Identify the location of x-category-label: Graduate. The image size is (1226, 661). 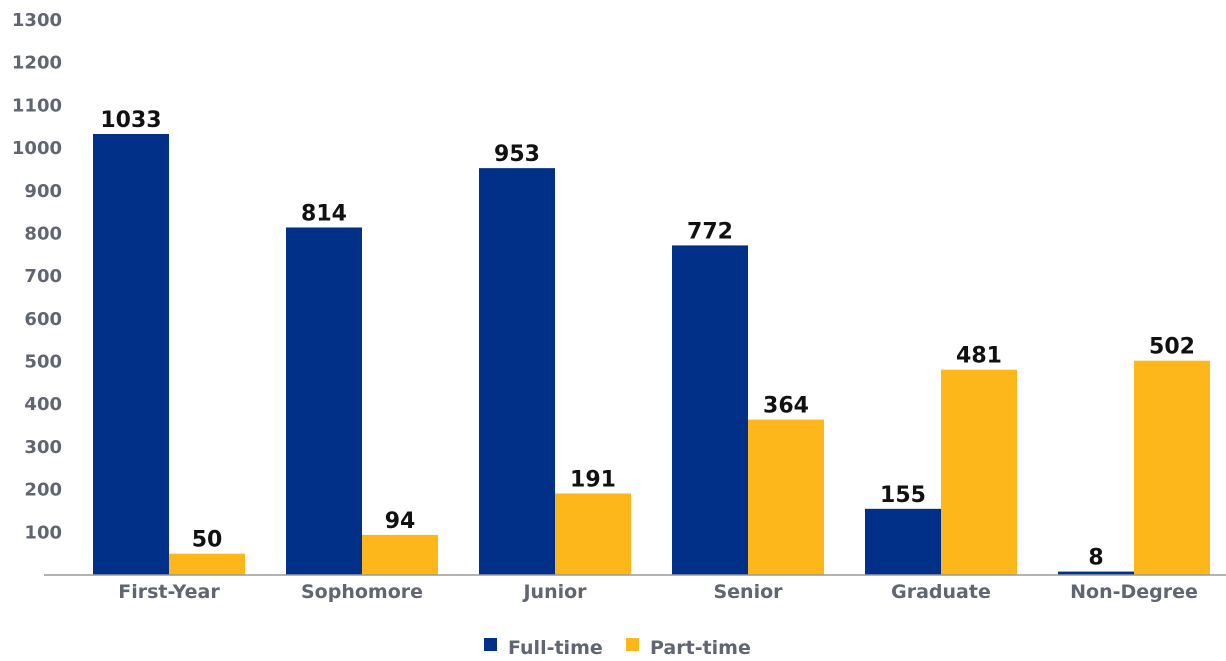
(941, 592).